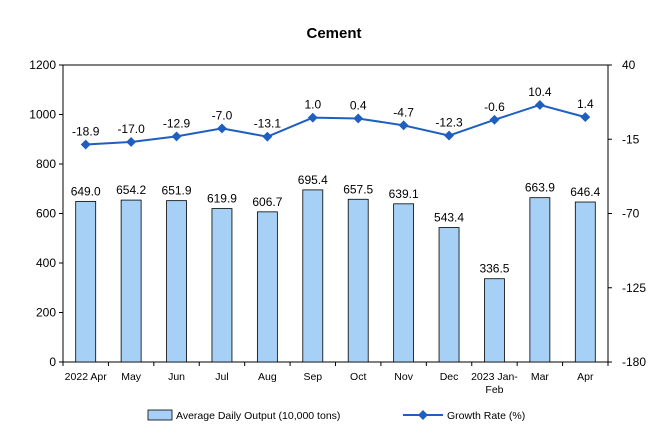  What do you see at coordinates (176, 377) in the screenshot?
I see `x-category-label: Jun` at bounding box center [176, 377].